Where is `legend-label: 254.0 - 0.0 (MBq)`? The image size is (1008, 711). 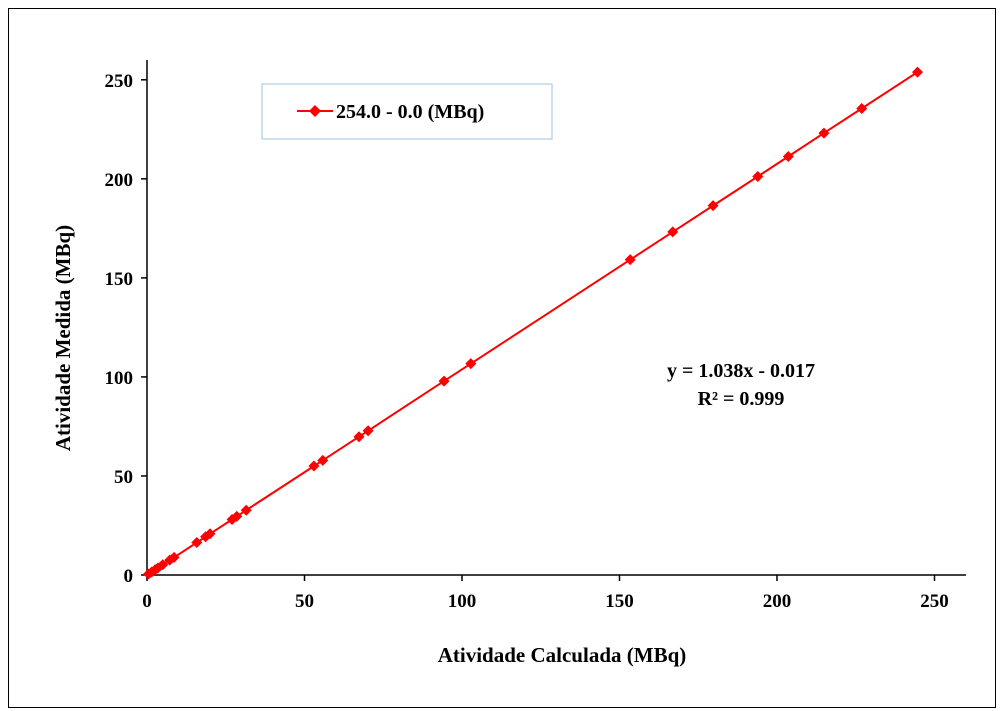 legend-label: 254.0 - 0.0 (MBq) is located at coordinates (410, 112).